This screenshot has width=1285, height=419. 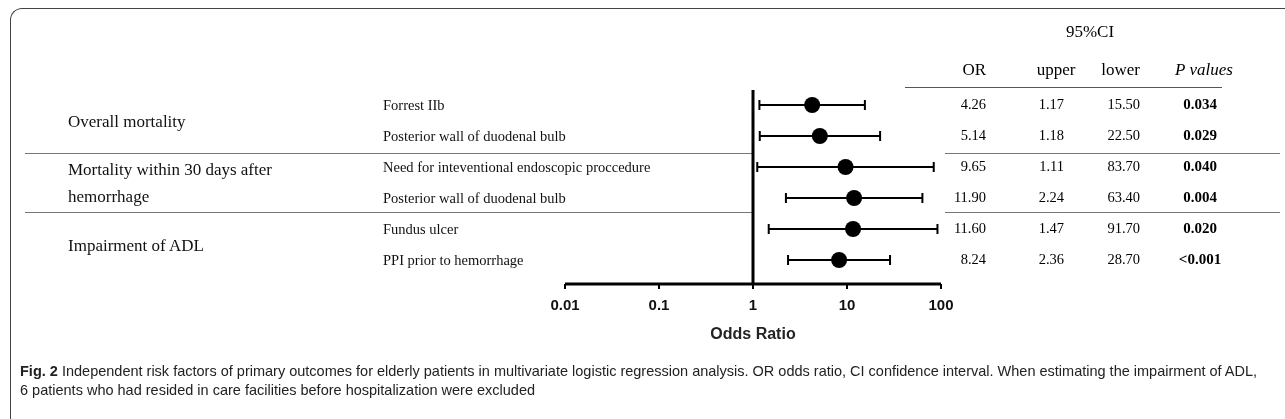 I want to click on text: 22.50, so click(x=1123, y=135).